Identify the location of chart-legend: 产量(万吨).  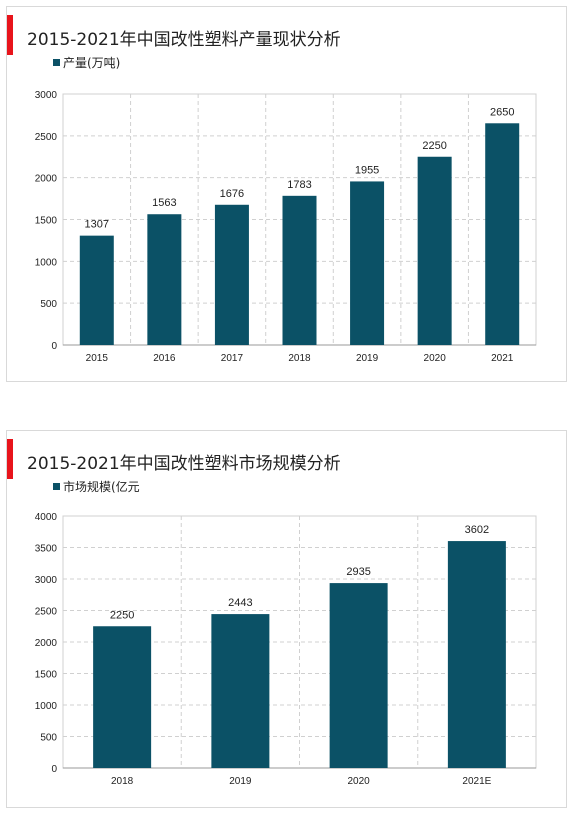
(86, 62).